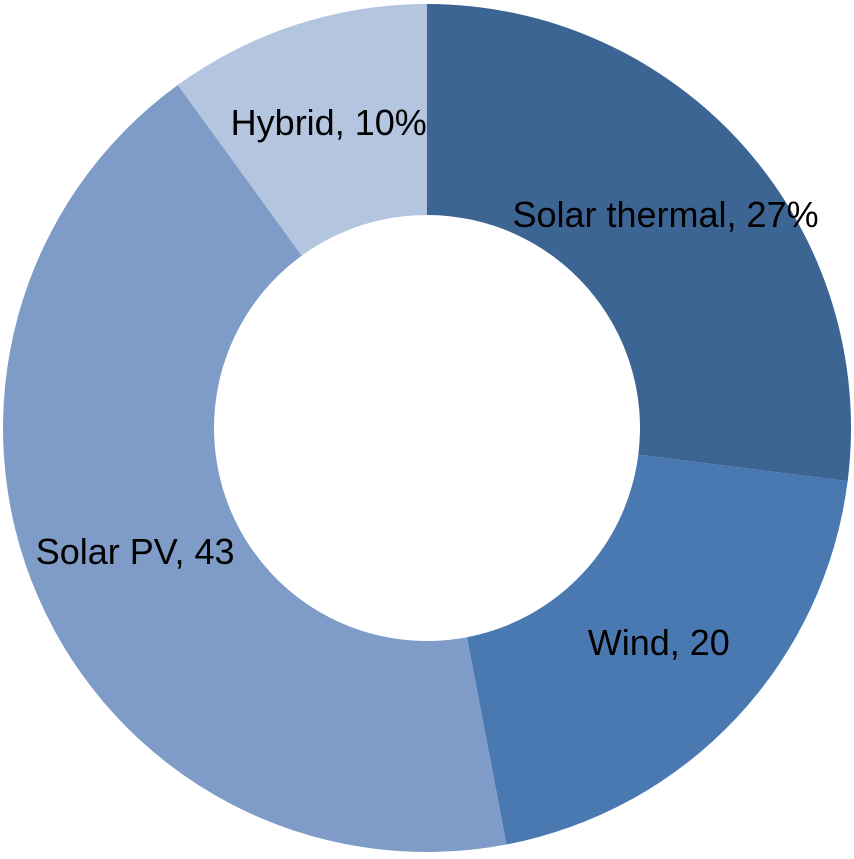  I want to click on donut-slice, so click(302, 130).